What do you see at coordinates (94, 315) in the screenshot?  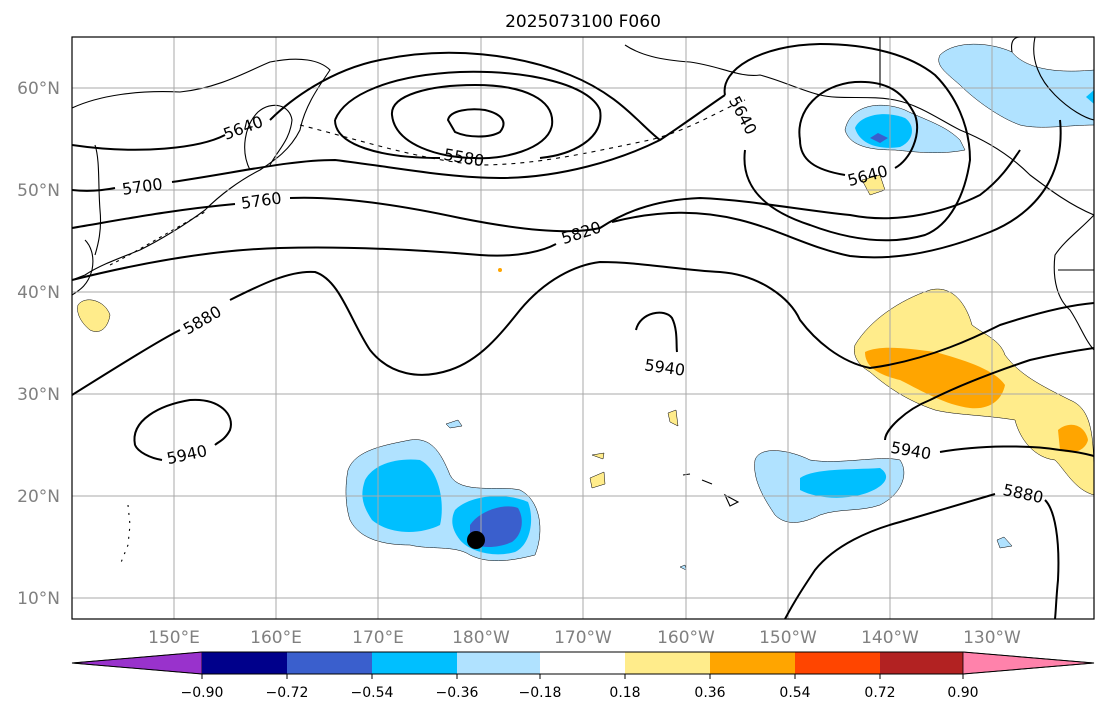 I see `shade-positive-japan-speck` at bounding box center [94, 315].